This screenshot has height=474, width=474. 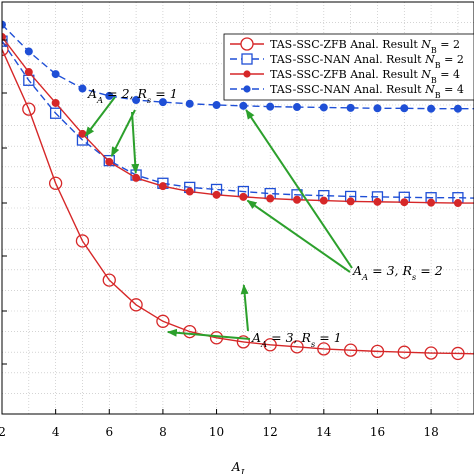 What do you see at coordinates (247, 44) in the screenshot?
I see `legend-marker` at bounding box center [247, 44].